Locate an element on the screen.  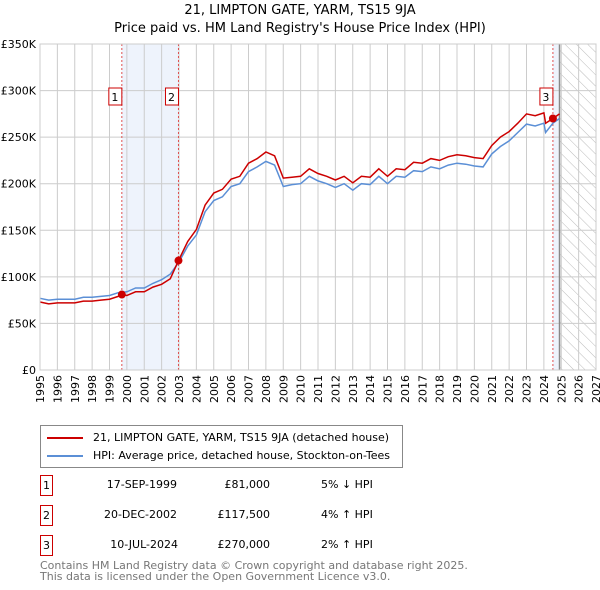
x-tick-label: 2017 is located at coordinates (422, 389).